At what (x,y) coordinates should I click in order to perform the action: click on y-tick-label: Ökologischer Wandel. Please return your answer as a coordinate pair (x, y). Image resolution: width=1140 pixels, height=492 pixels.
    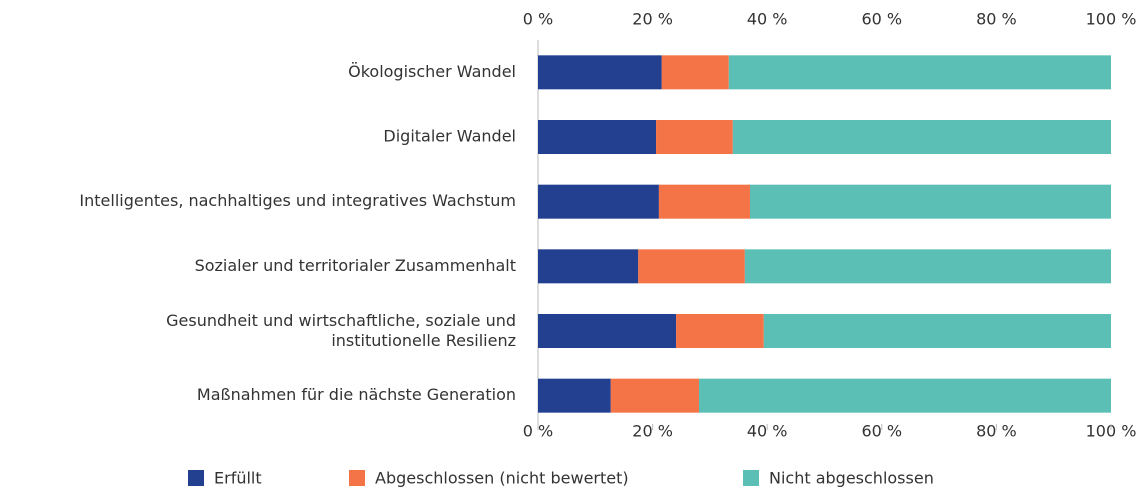
    Looking at the image, I should click on (432, 71).